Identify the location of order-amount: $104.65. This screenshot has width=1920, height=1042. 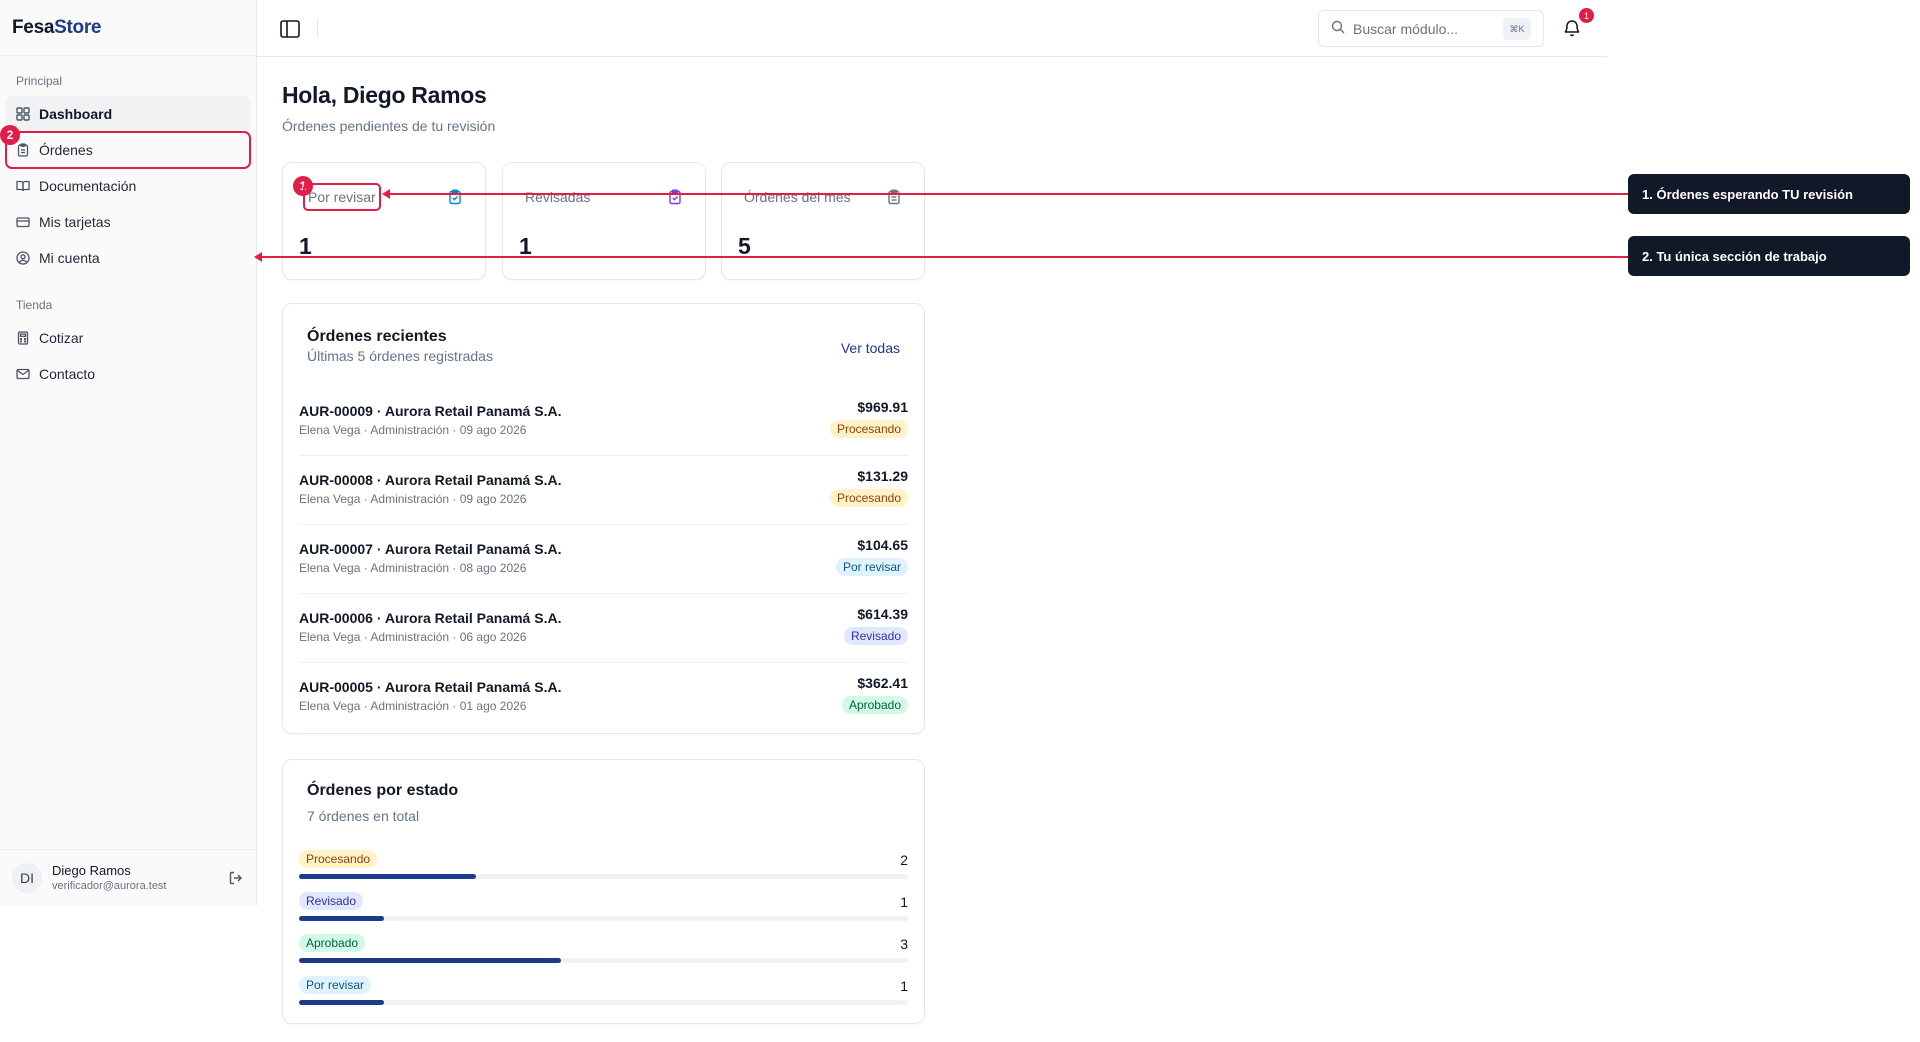
(882, 545).